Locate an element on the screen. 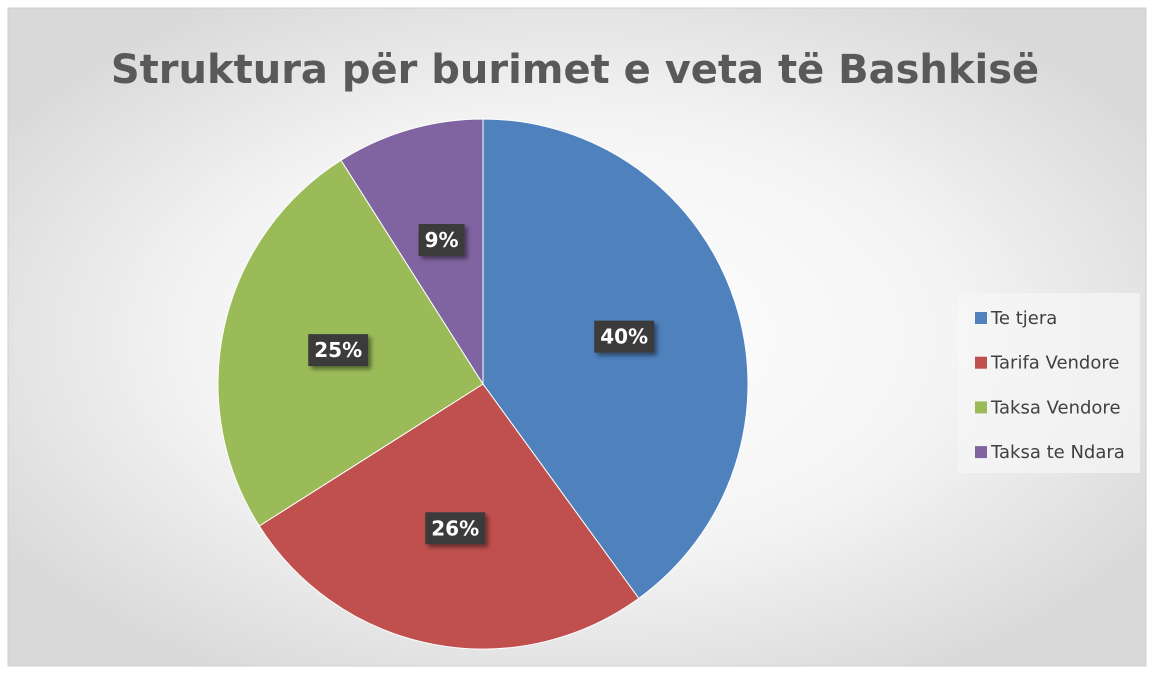 The image size is (1150, 674). chart-title: Struktura për burimet e veta të Bashkisë is located at coordinates (575, 70).